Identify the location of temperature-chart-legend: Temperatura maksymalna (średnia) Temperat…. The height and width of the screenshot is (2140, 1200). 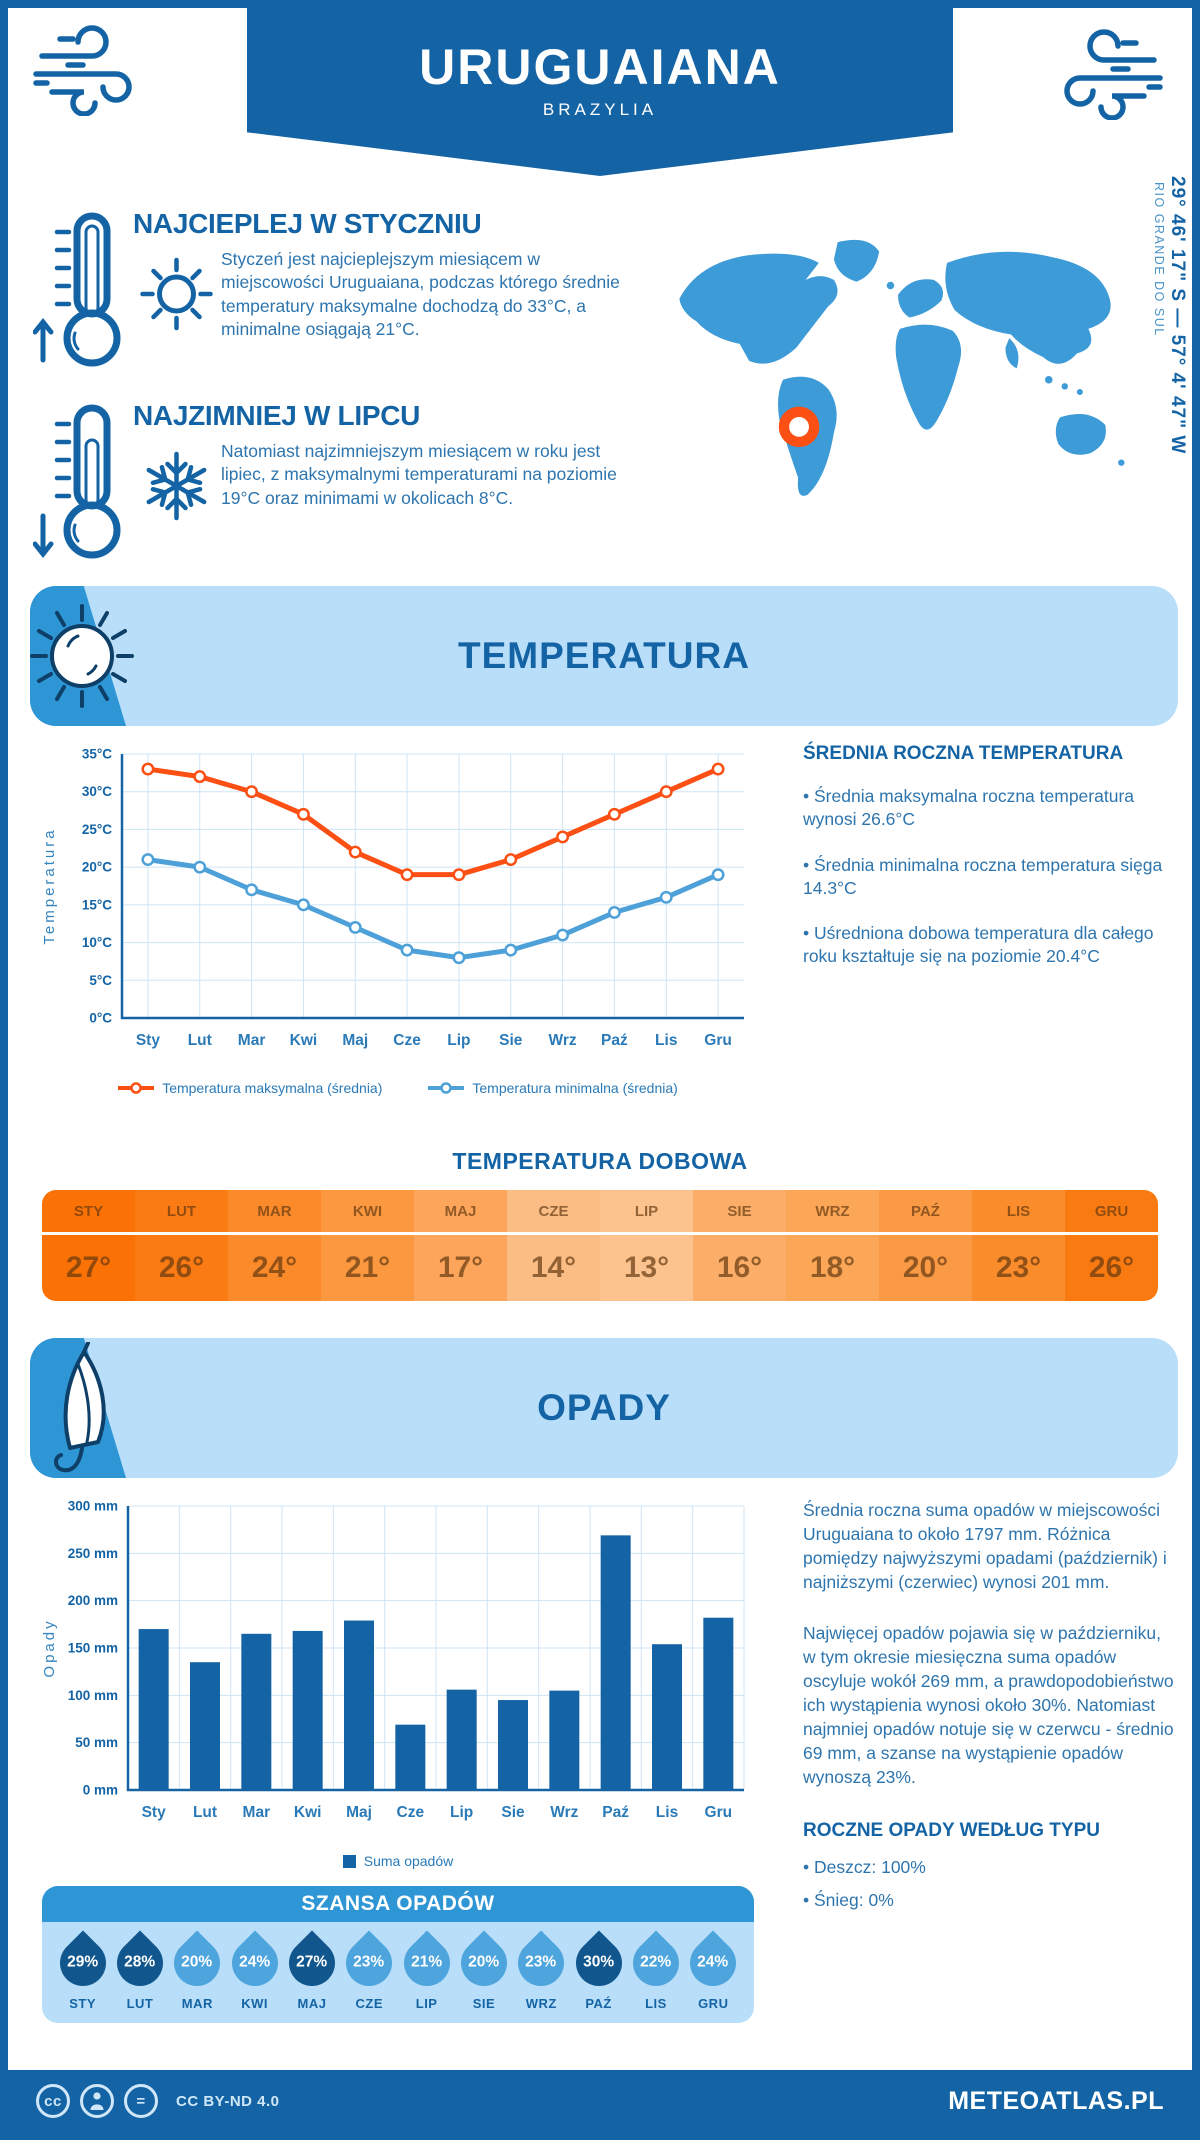
(398, 1088).